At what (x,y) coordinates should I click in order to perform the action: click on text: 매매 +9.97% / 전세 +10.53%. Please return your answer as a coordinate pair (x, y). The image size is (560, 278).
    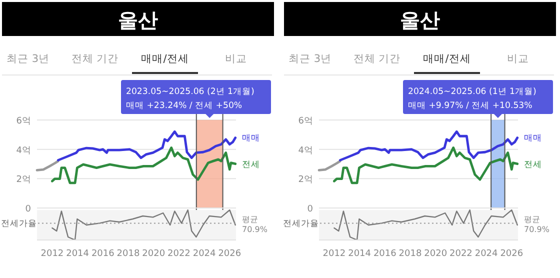
    Looking at the image, I should click on (470, 106).